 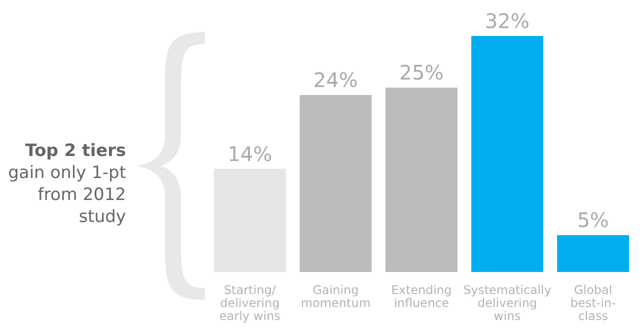 I want to click on data-label: 5%, so click(x=593, y=220).